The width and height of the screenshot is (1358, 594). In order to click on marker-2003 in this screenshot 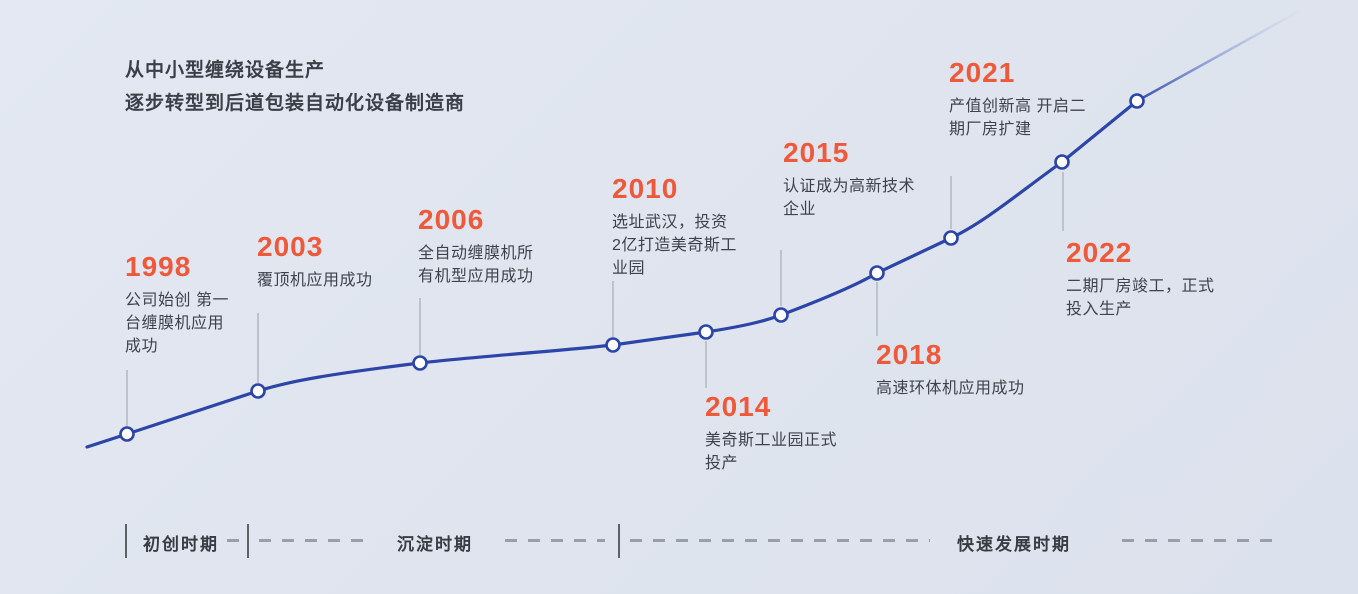, I will do `click(258, 391)`.